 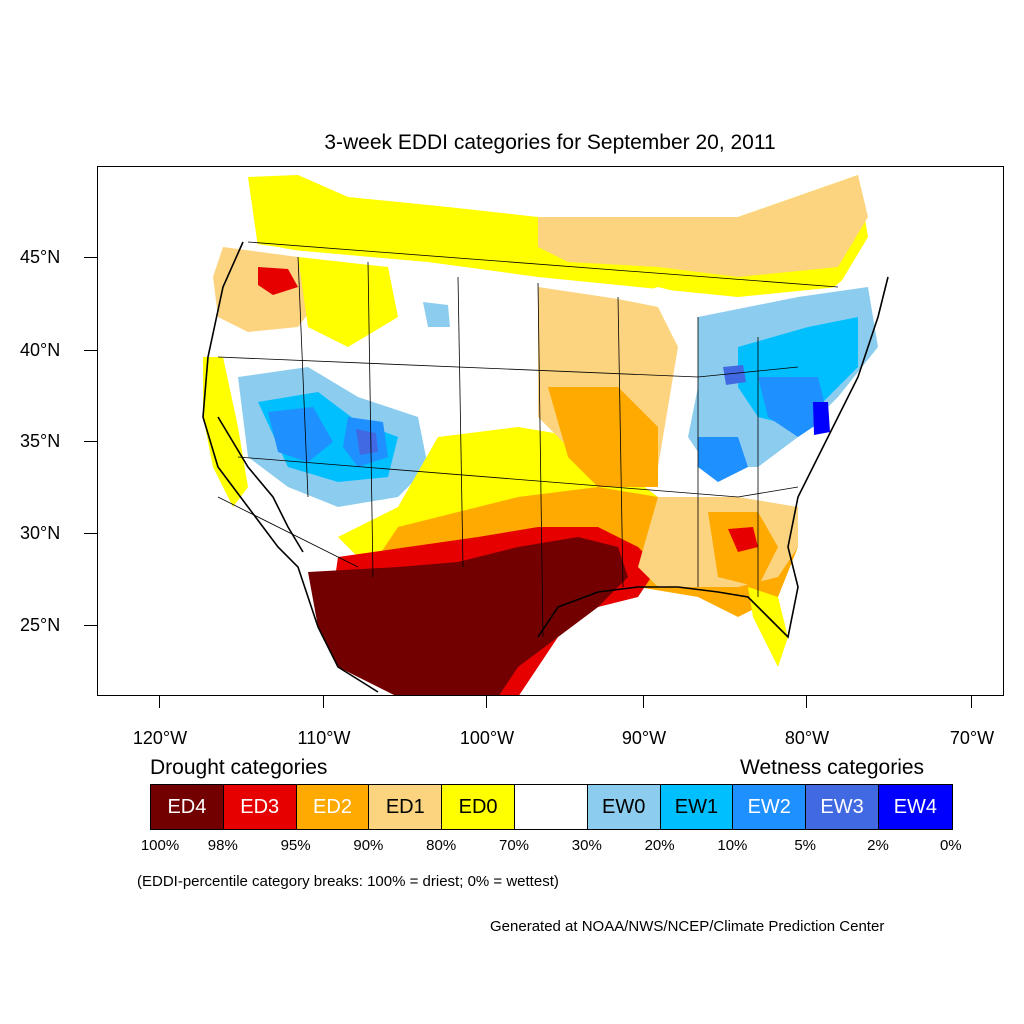 What do you see at coordinates (832, 767) in the screenshot?
I see `wetness-heading: Wetness categories` at bounding box center [832, 767].